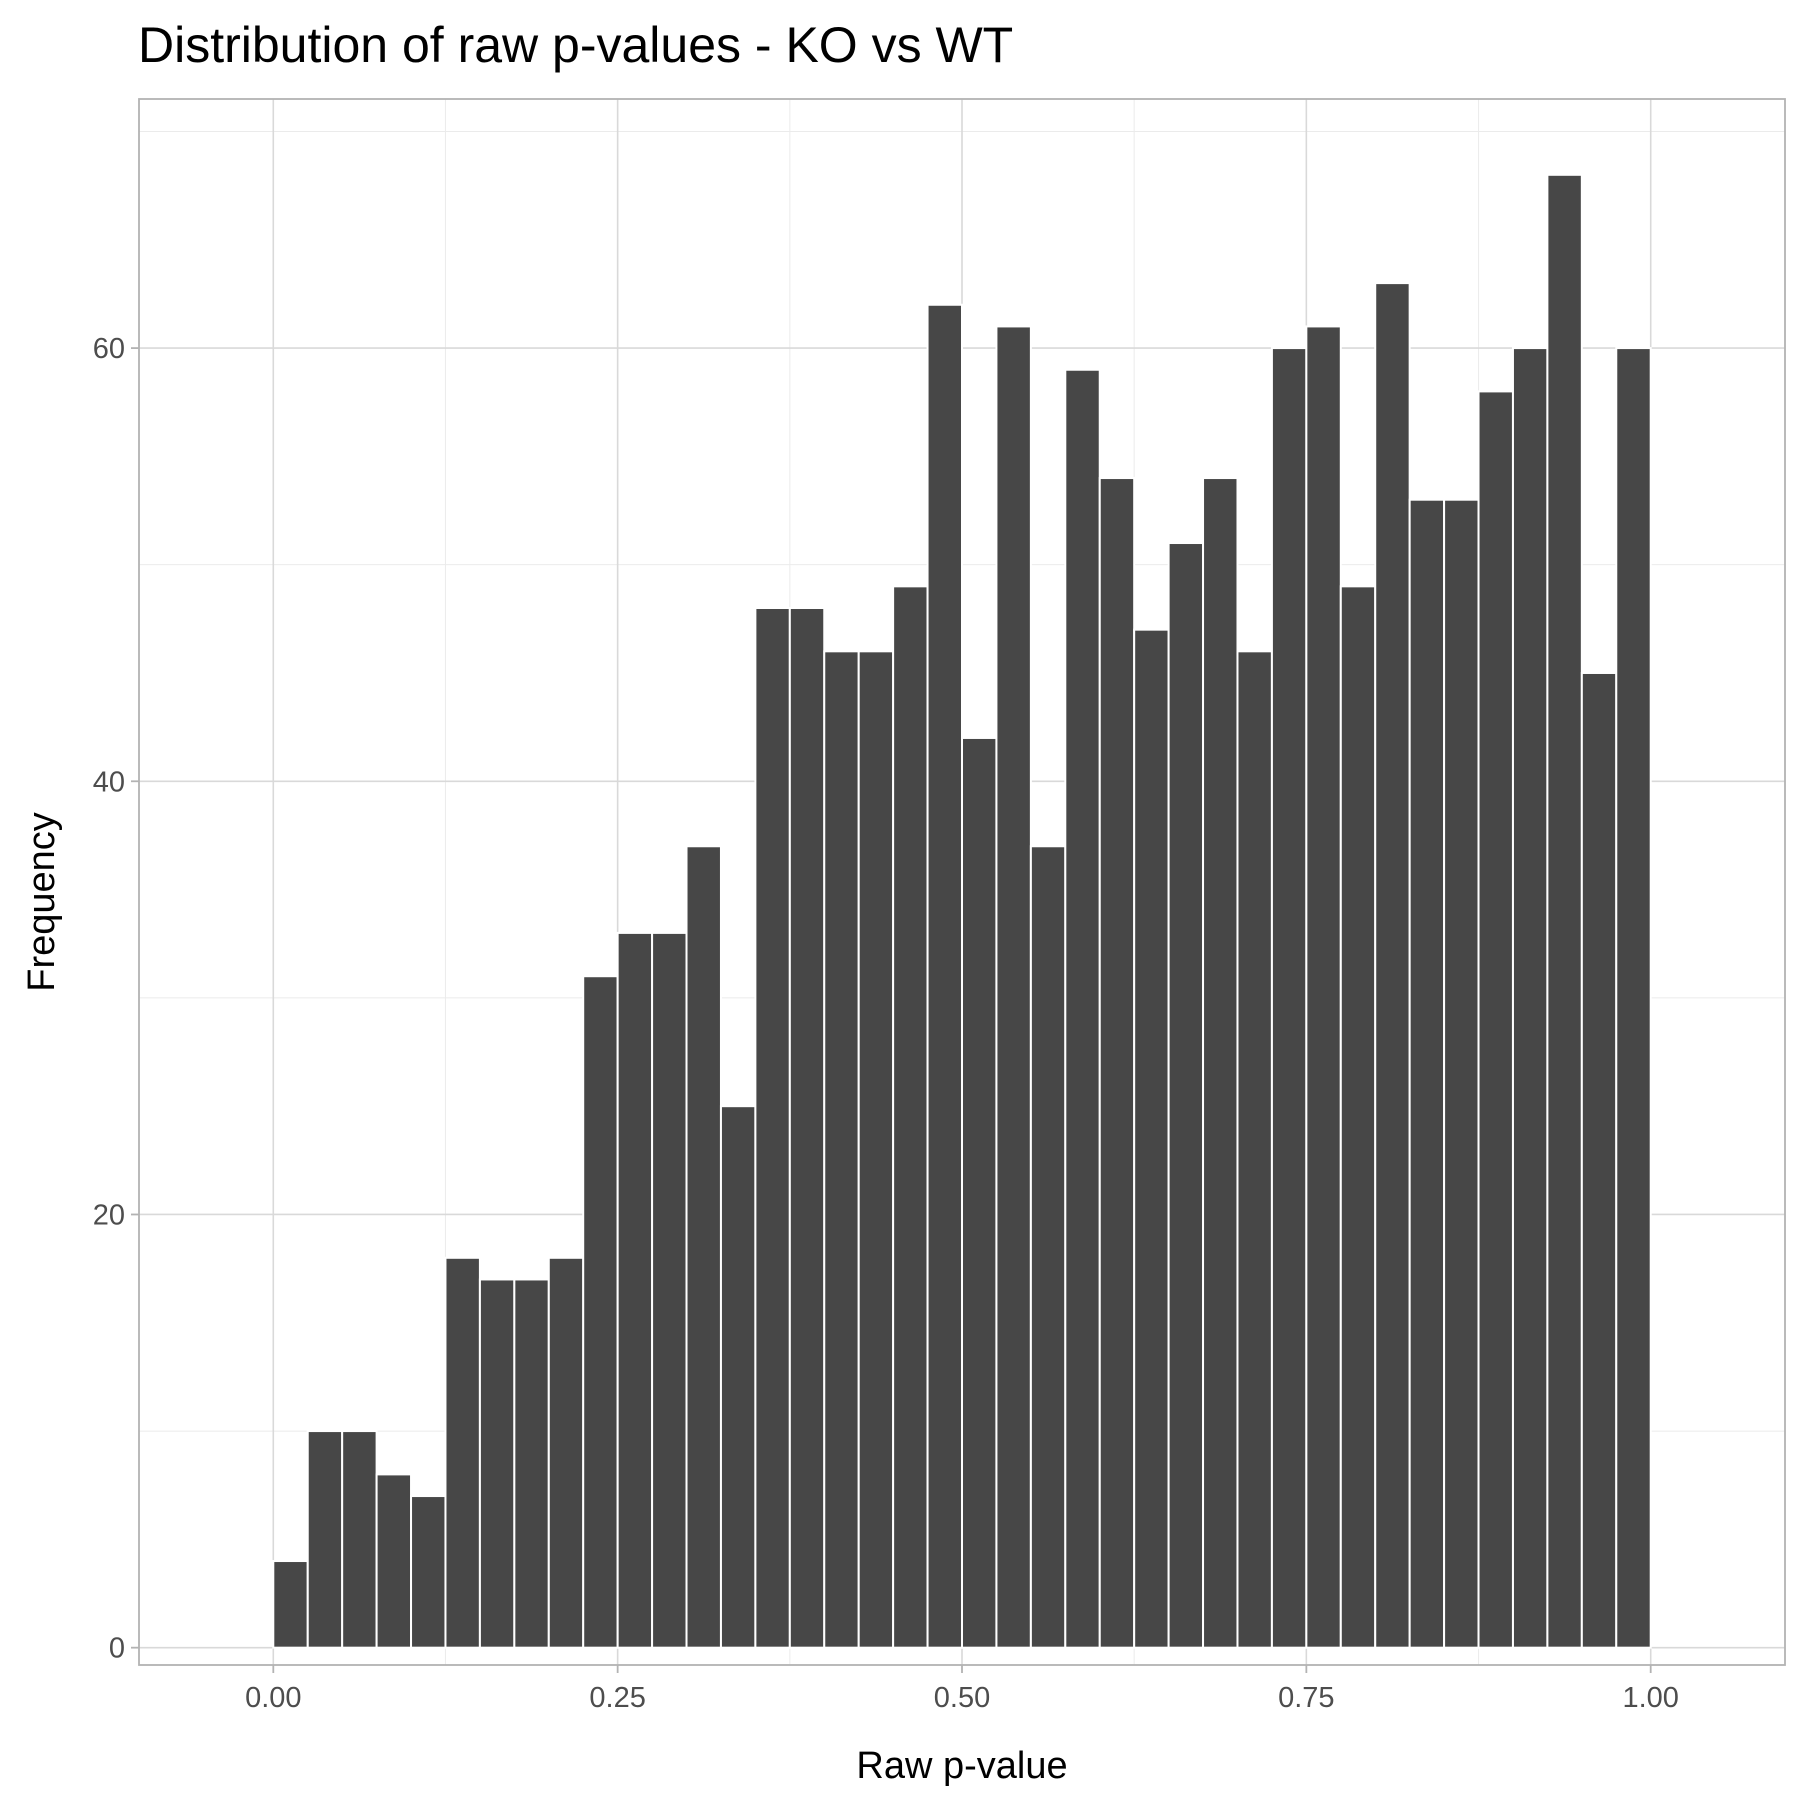  Describe the element at coordinates (273, 1698) in the screenshot. I see `x-tick-label: 0.00` at that location.